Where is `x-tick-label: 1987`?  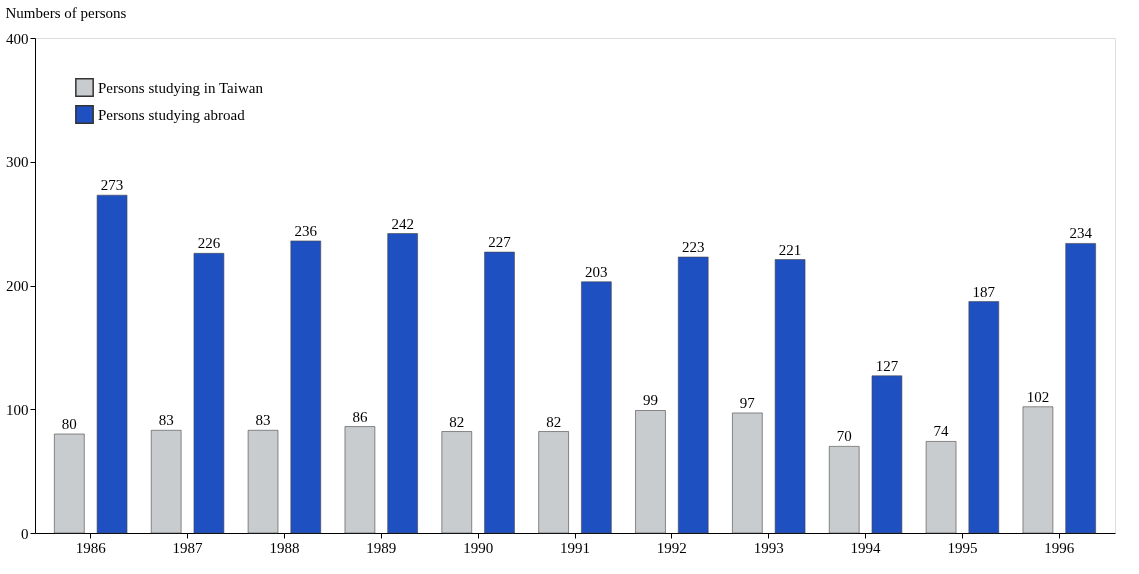 x-tick-label: 1987 is located at coordinates (188, 547).